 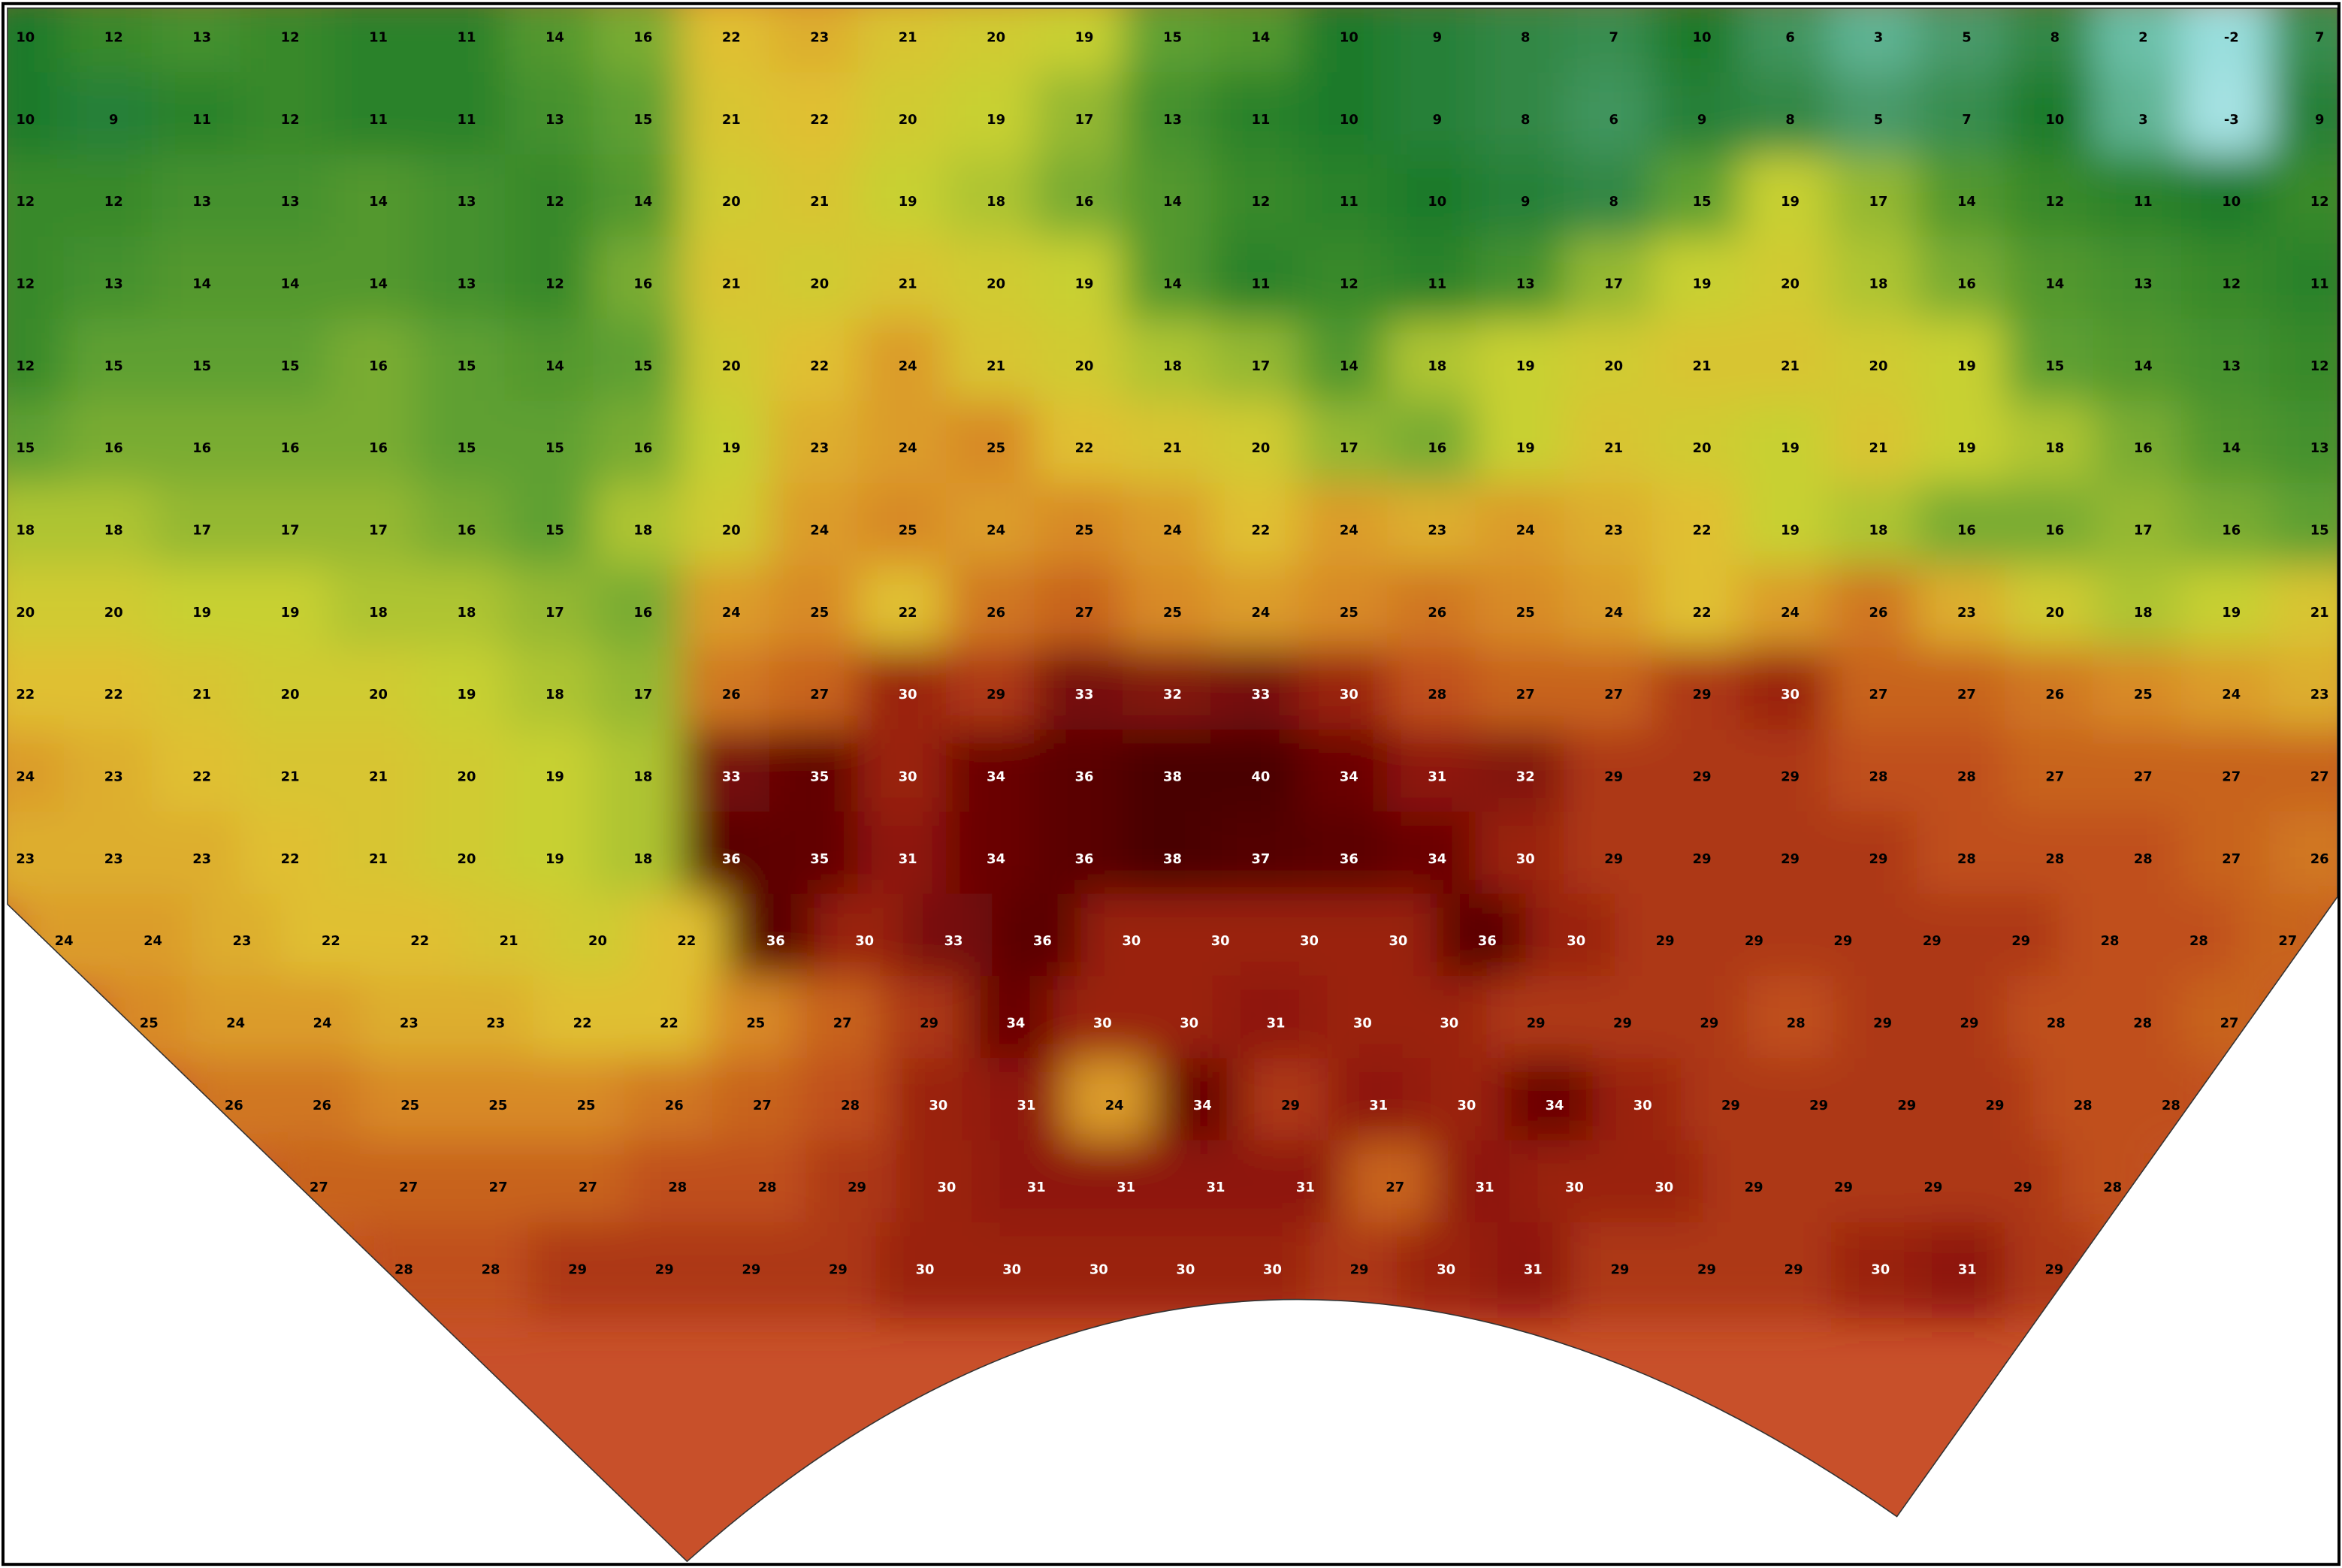 I want to click on temperature-label: 26, so click(x=322, y=1105).